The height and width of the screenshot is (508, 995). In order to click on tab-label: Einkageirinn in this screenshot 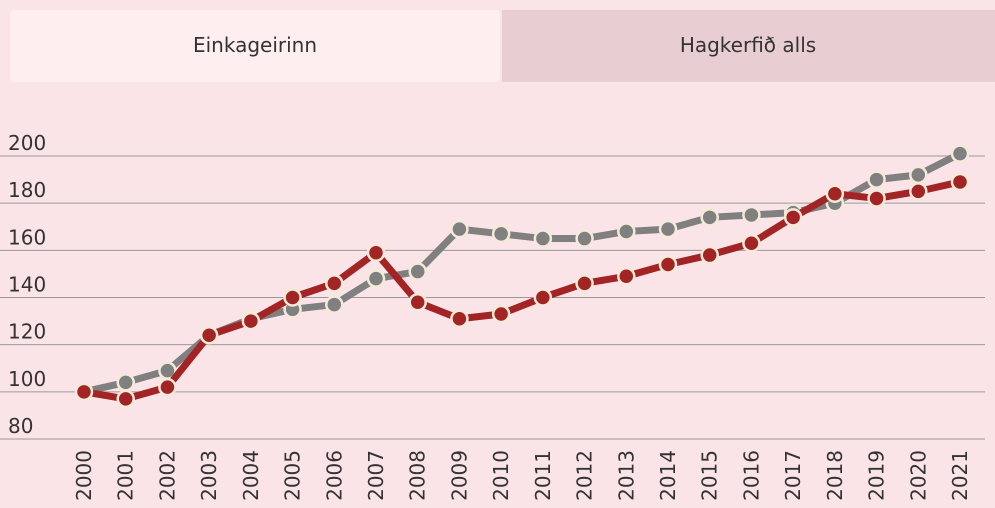, I will do `click(255, 45)`.